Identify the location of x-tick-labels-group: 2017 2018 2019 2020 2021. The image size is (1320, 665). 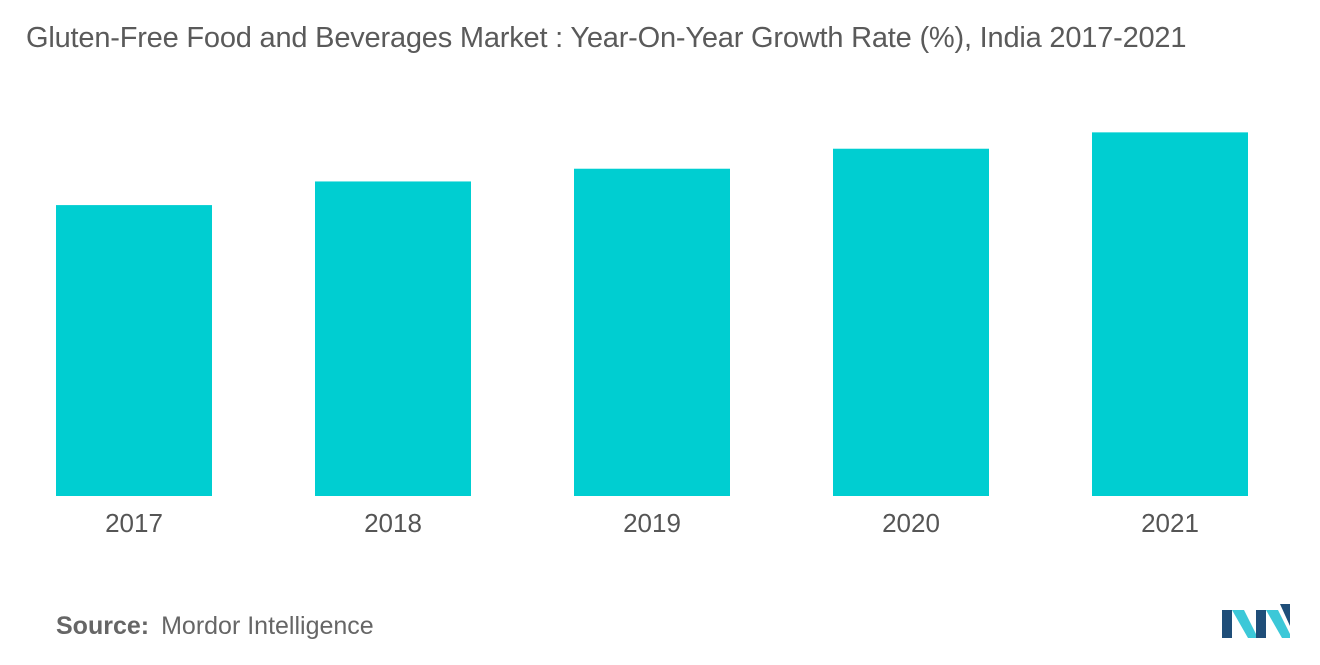
(652, 523).